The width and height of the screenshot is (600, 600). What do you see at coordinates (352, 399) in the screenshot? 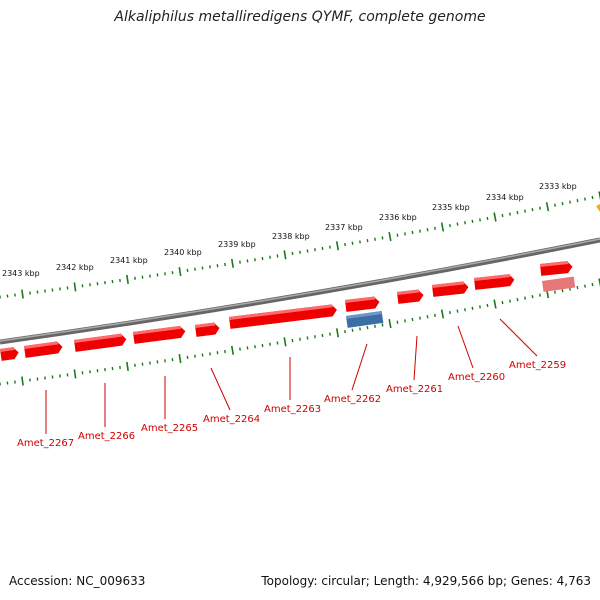
I see `gene-label: Amet_2262` at bounding box center [352, 399].